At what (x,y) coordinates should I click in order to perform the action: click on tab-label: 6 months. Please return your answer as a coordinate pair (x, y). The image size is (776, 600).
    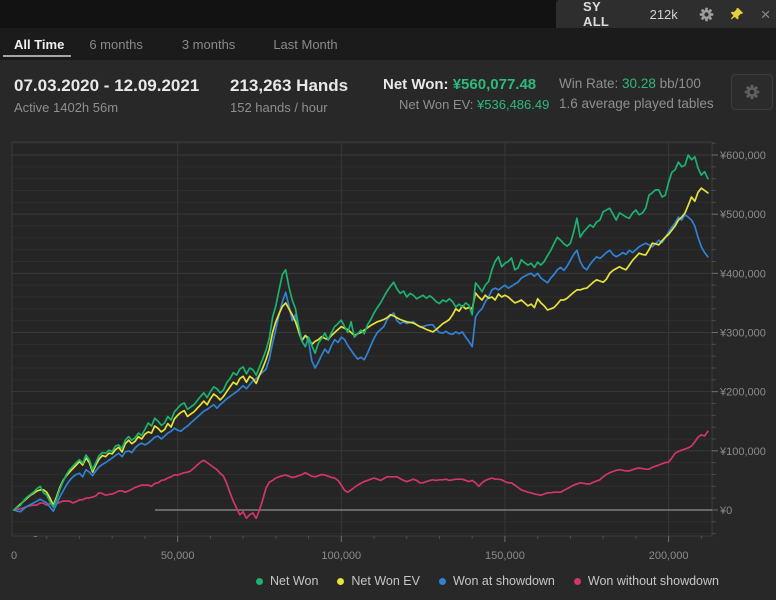
    Looking at the image, I should click on (116, 44).